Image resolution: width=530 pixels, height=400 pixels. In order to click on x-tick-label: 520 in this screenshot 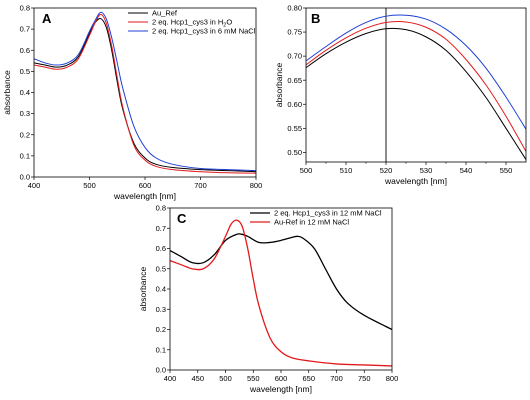, I will do `click(386, 170)`.